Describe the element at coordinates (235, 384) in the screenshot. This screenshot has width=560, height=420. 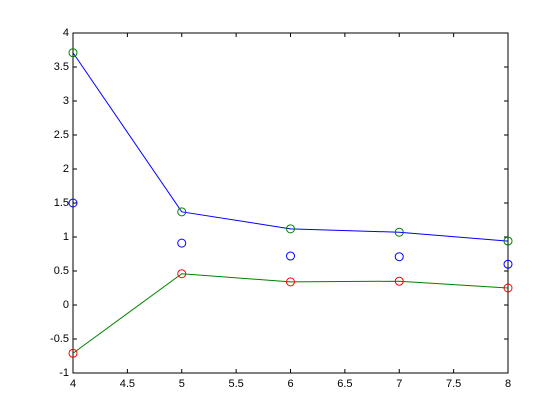
I see `x-tick-label: 5.5` at that location.